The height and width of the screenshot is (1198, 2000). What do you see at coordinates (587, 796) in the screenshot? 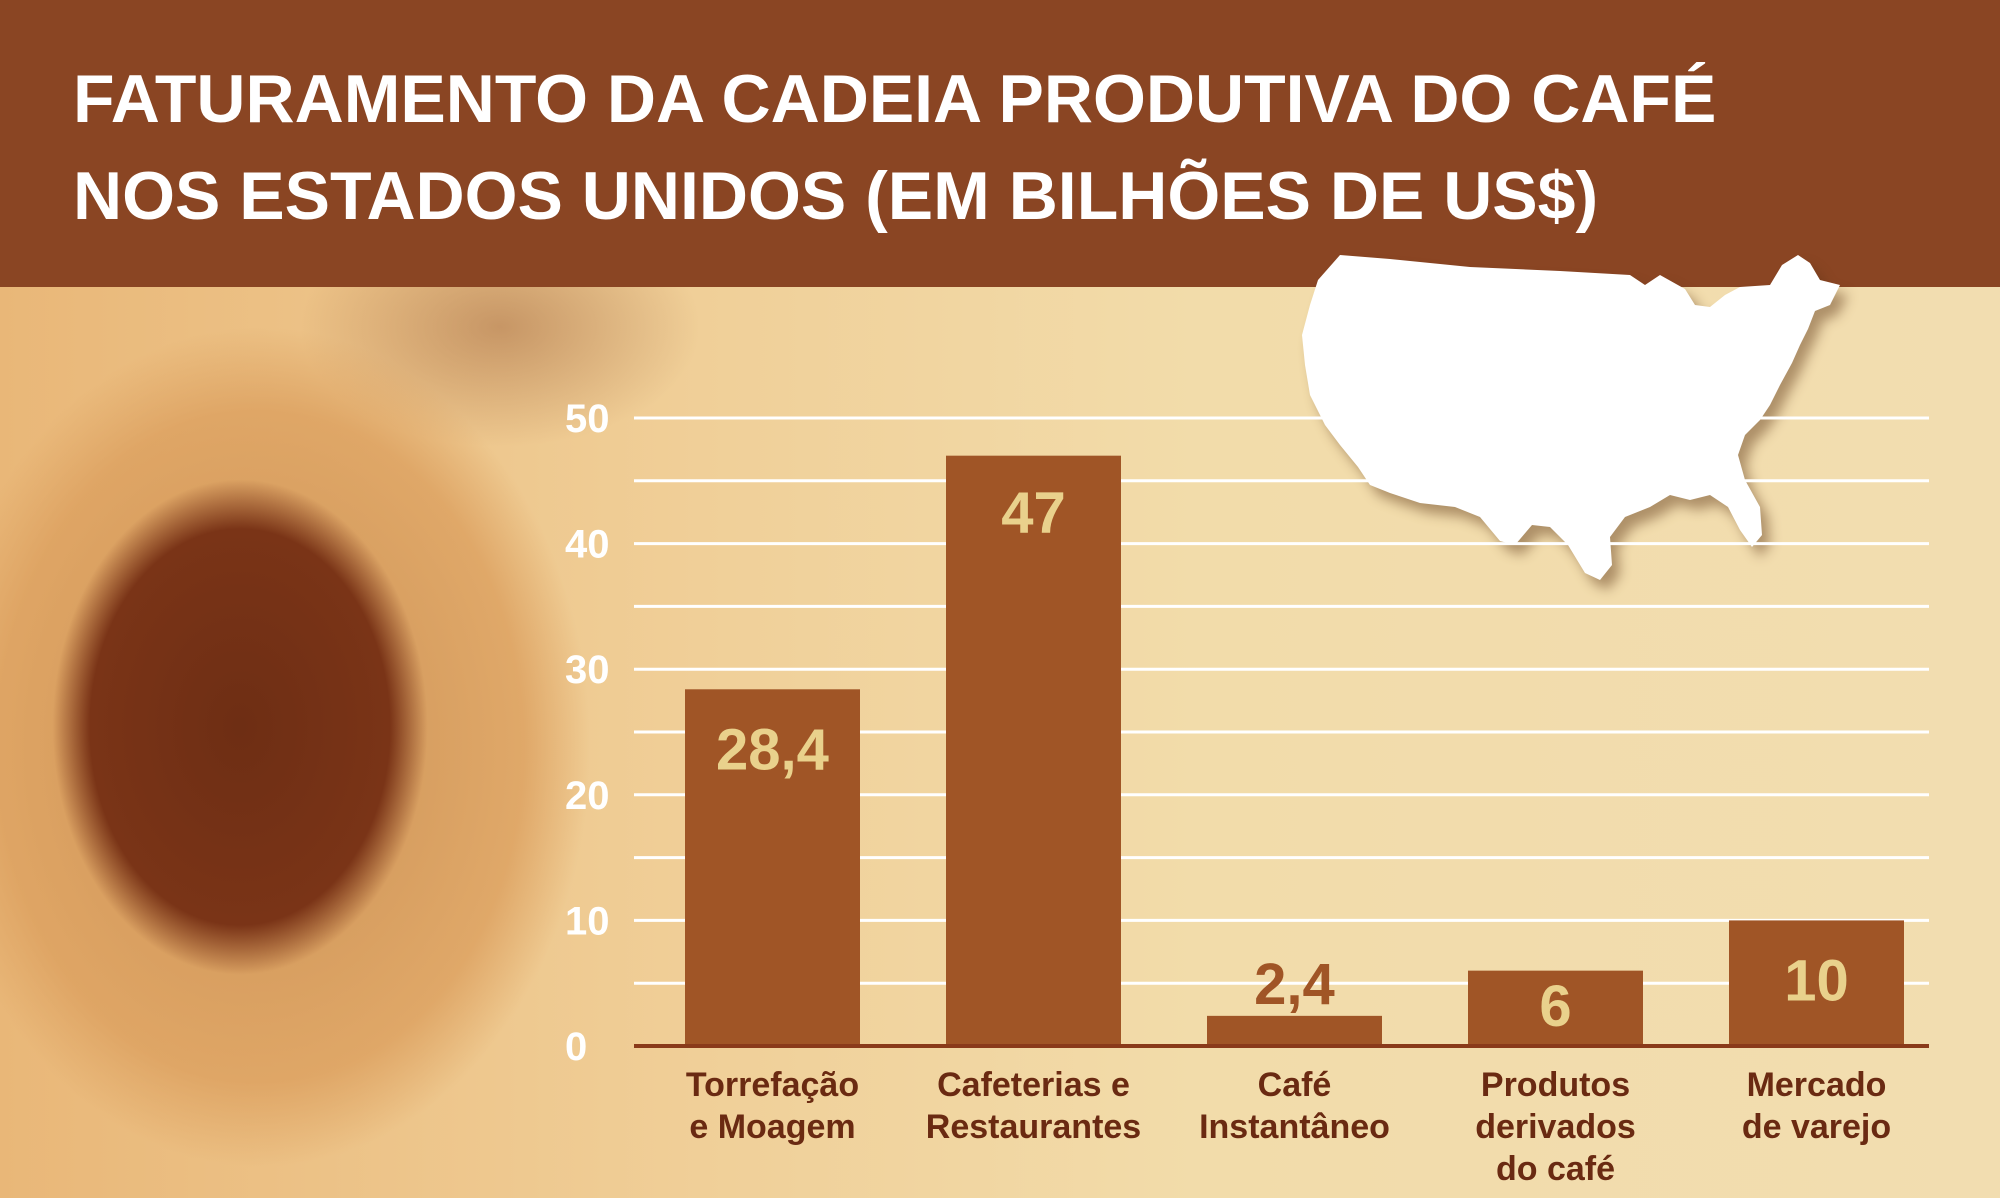
I see `y-tick-label: 20` at bounding box center [587, 796].